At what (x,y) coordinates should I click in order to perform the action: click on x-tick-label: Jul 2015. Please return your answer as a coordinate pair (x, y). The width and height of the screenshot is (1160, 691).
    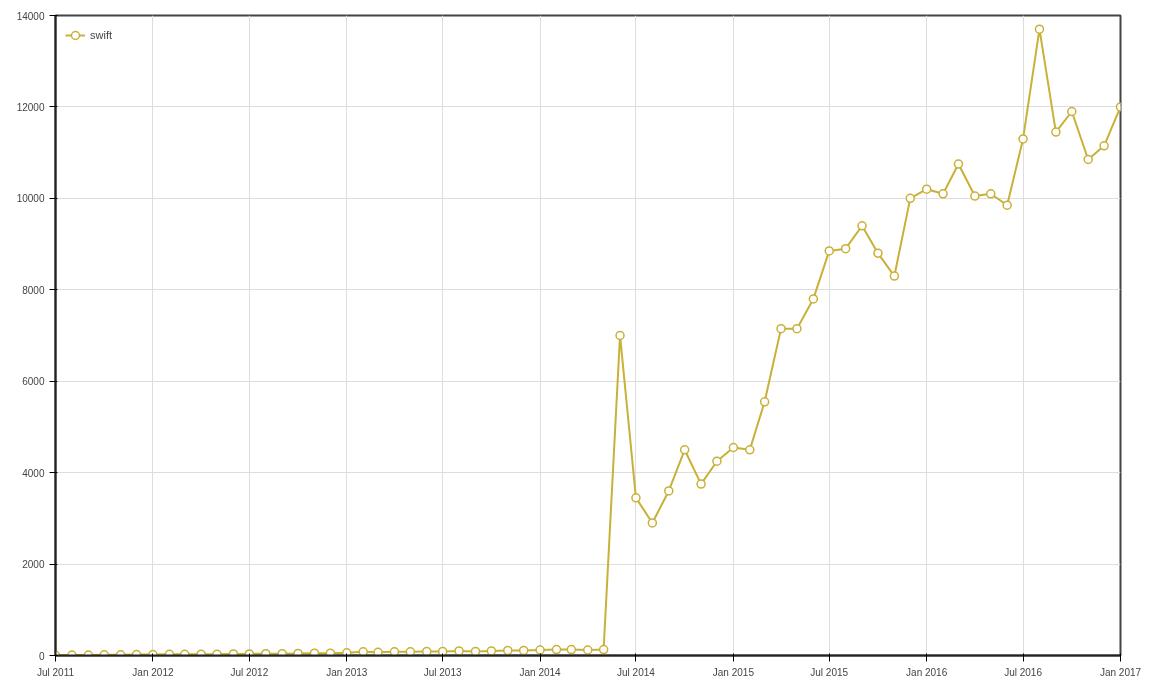
    Looking at the image, I should click on (829, 672).